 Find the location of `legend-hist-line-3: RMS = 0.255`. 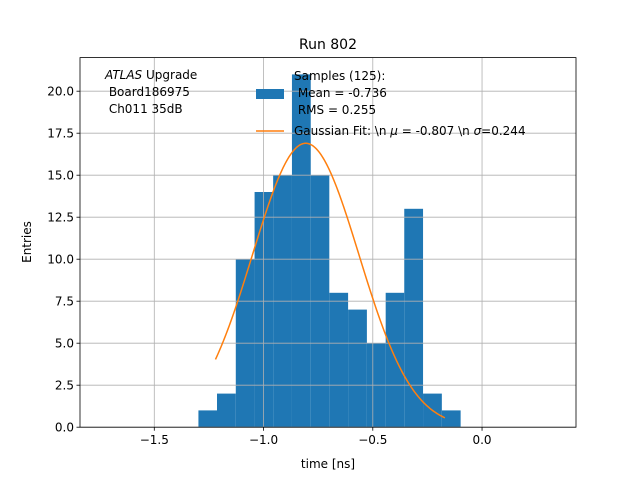

legend-hist-line-3: RMS = 0.255 is located at coordinates (335, 110).